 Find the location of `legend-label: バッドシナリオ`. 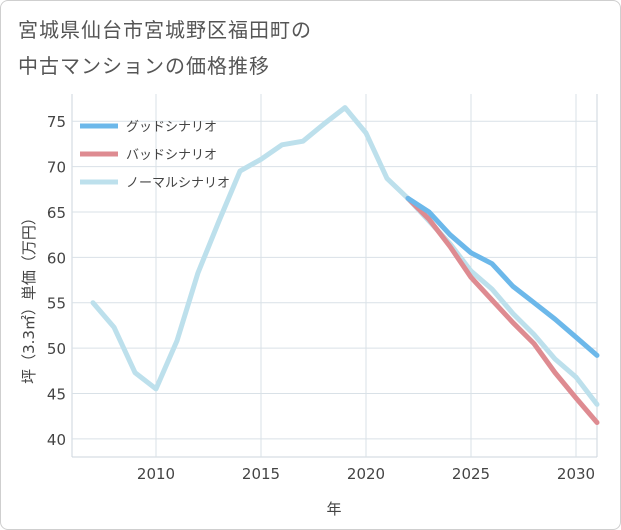

legend-label: バッドシナリオ is located at coordinates (171, 155).